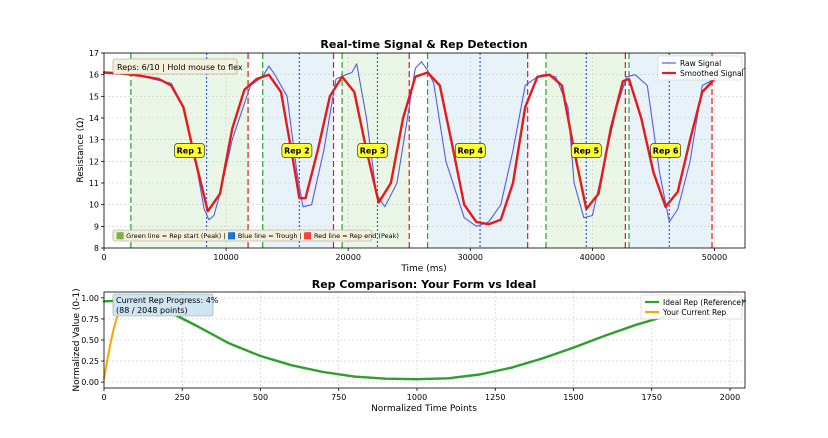  I want to click on y-tick-label: 0.75, so click(90, 319).